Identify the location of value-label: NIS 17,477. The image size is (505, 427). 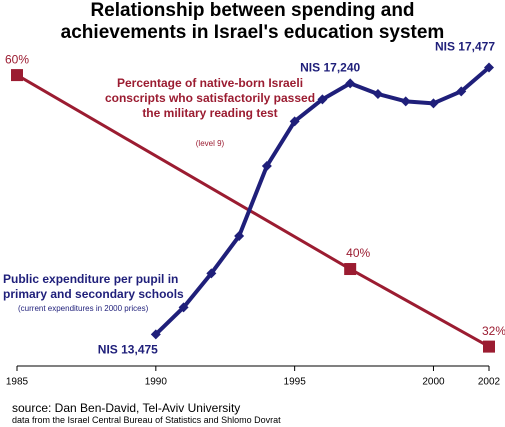
(465, 47).